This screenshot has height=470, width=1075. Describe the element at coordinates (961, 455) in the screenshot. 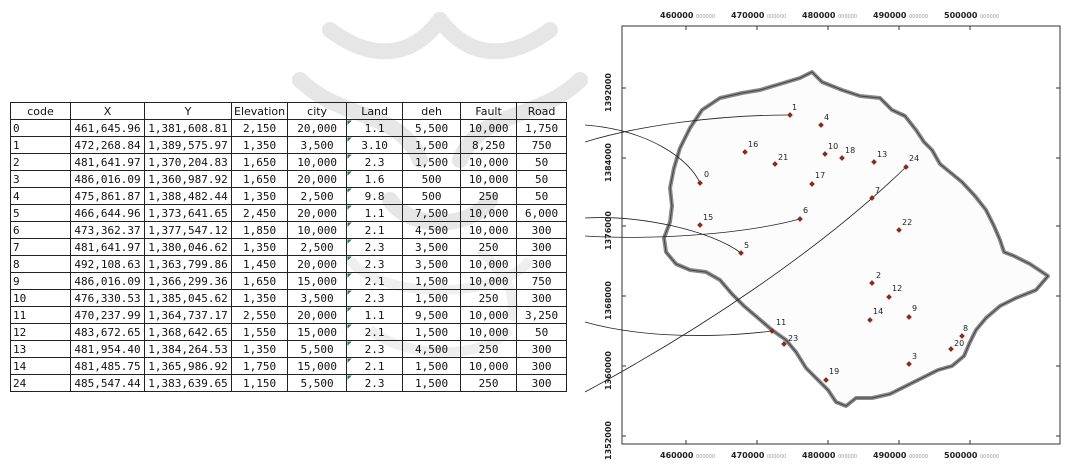

I see `x-tick-label: 500000` at that location.